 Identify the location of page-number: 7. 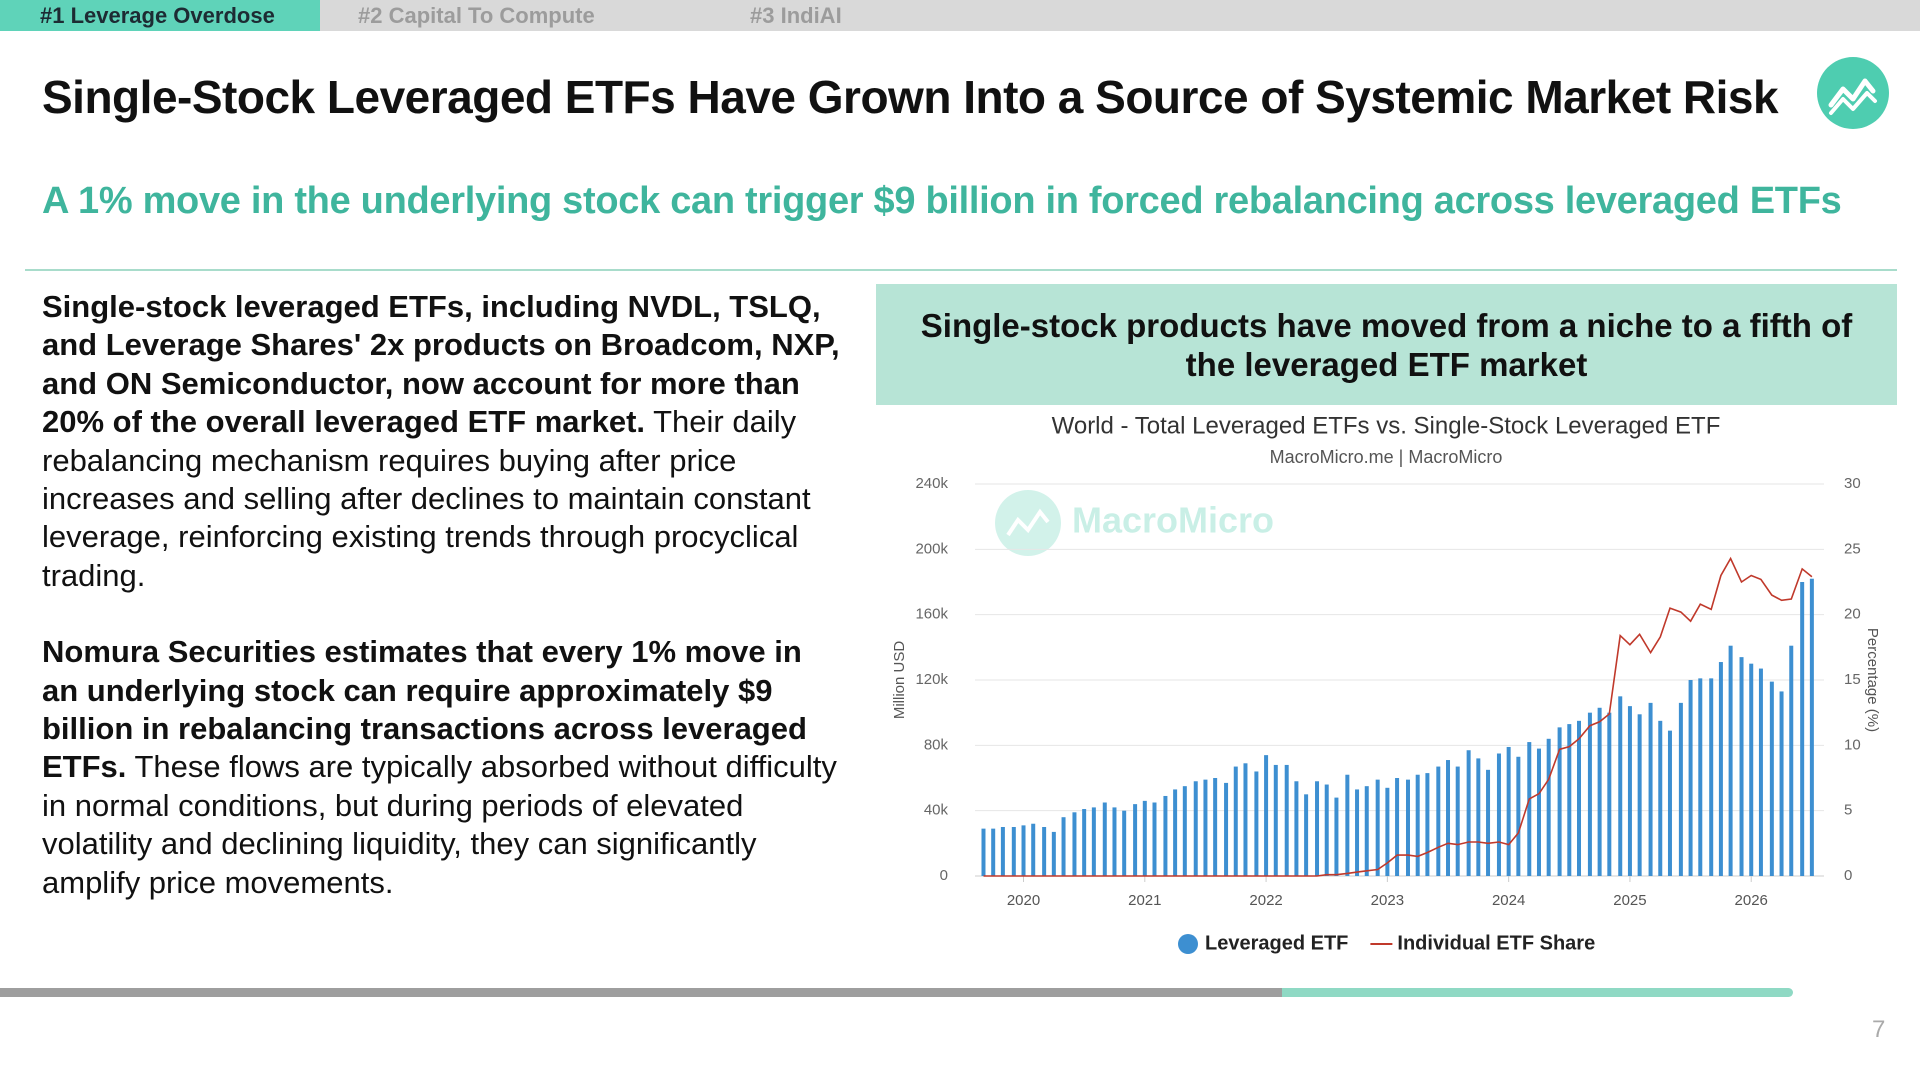
(1879, 1029).